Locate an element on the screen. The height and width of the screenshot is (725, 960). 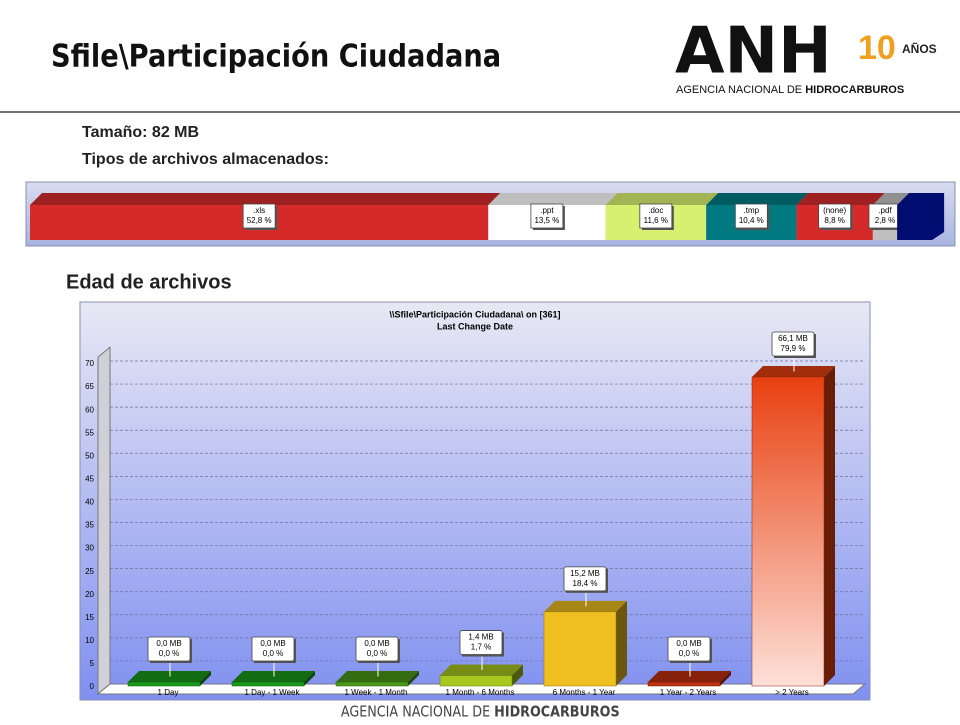
label-line: 1,4 MB is located at coordinates (480, 637).